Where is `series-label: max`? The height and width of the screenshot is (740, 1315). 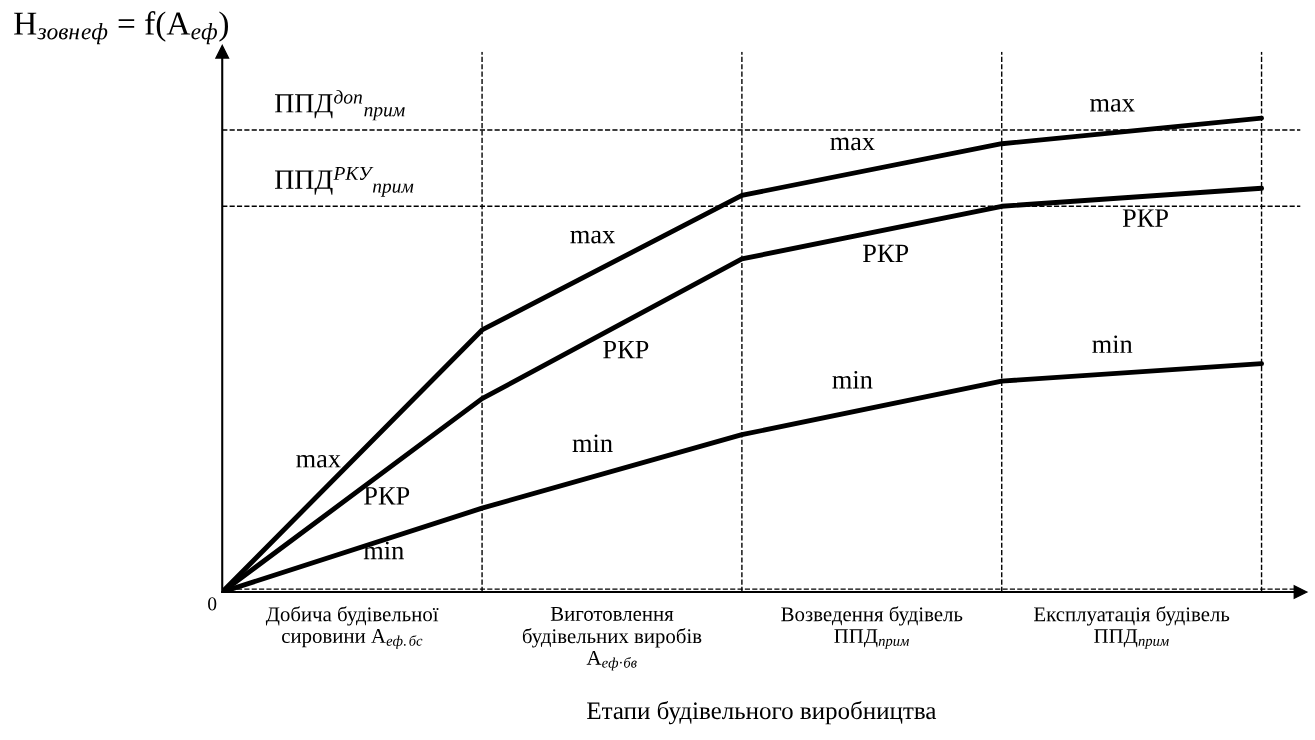 series-label: max is located at coordinates (318, 461).